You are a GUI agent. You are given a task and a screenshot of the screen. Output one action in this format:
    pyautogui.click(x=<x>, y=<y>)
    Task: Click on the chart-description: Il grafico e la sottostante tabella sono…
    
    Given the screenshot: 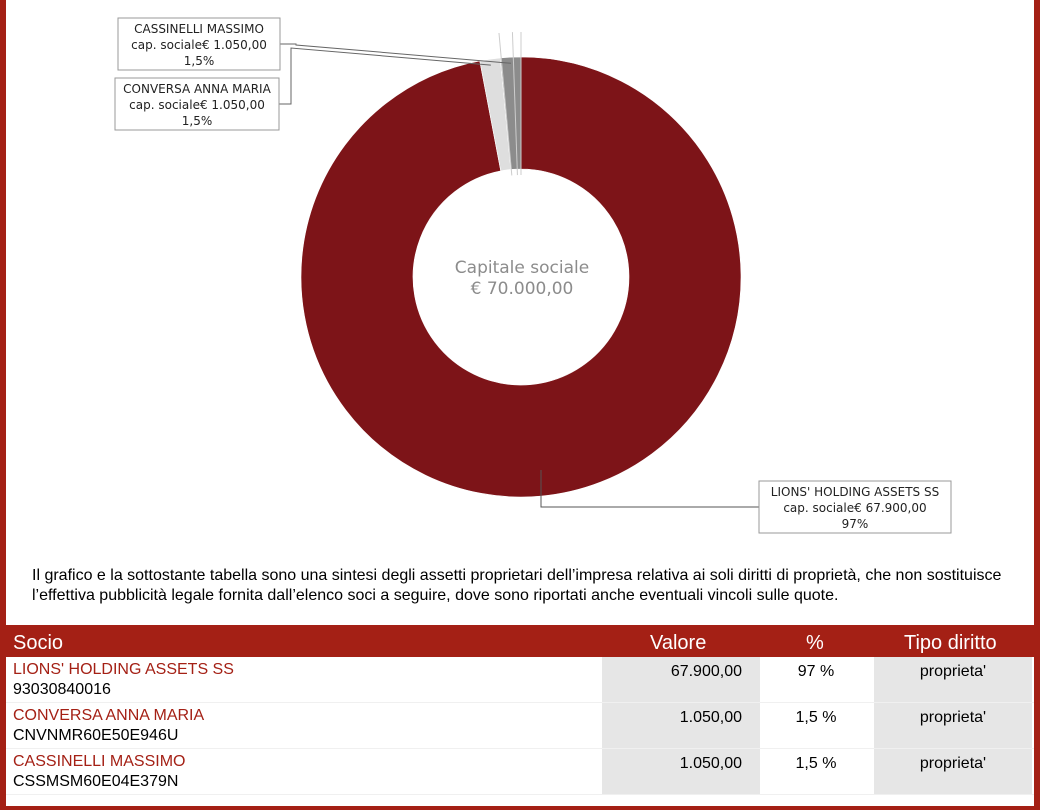 What is the action you would take?
    pyautogui.click(x=517, y=585)
    